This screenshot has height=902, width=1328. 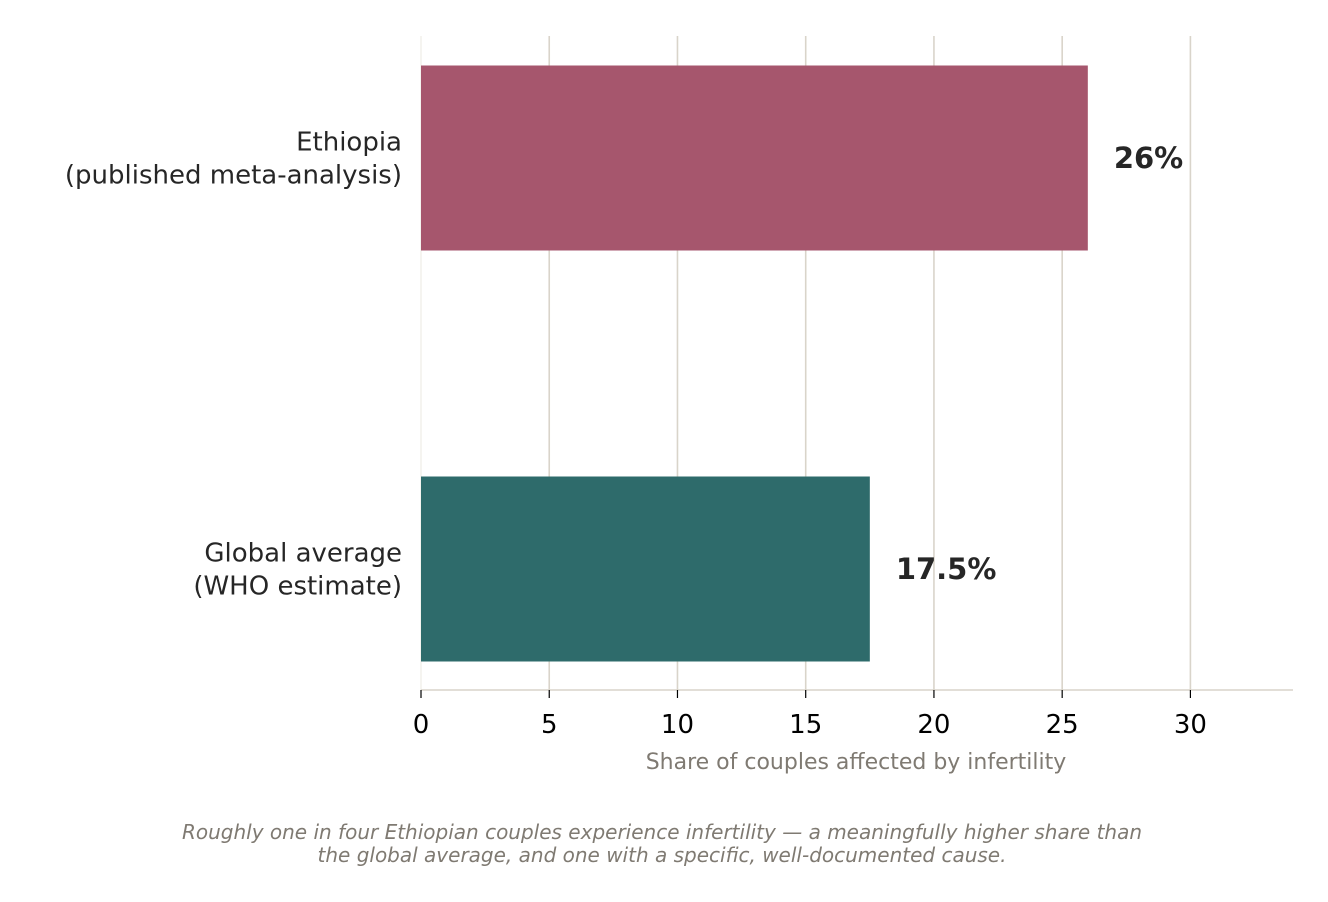 What do you see at coordinates (1148, 158) in the screenshot?
I see `data-label: 26%` at bounding box center [1148, 158].